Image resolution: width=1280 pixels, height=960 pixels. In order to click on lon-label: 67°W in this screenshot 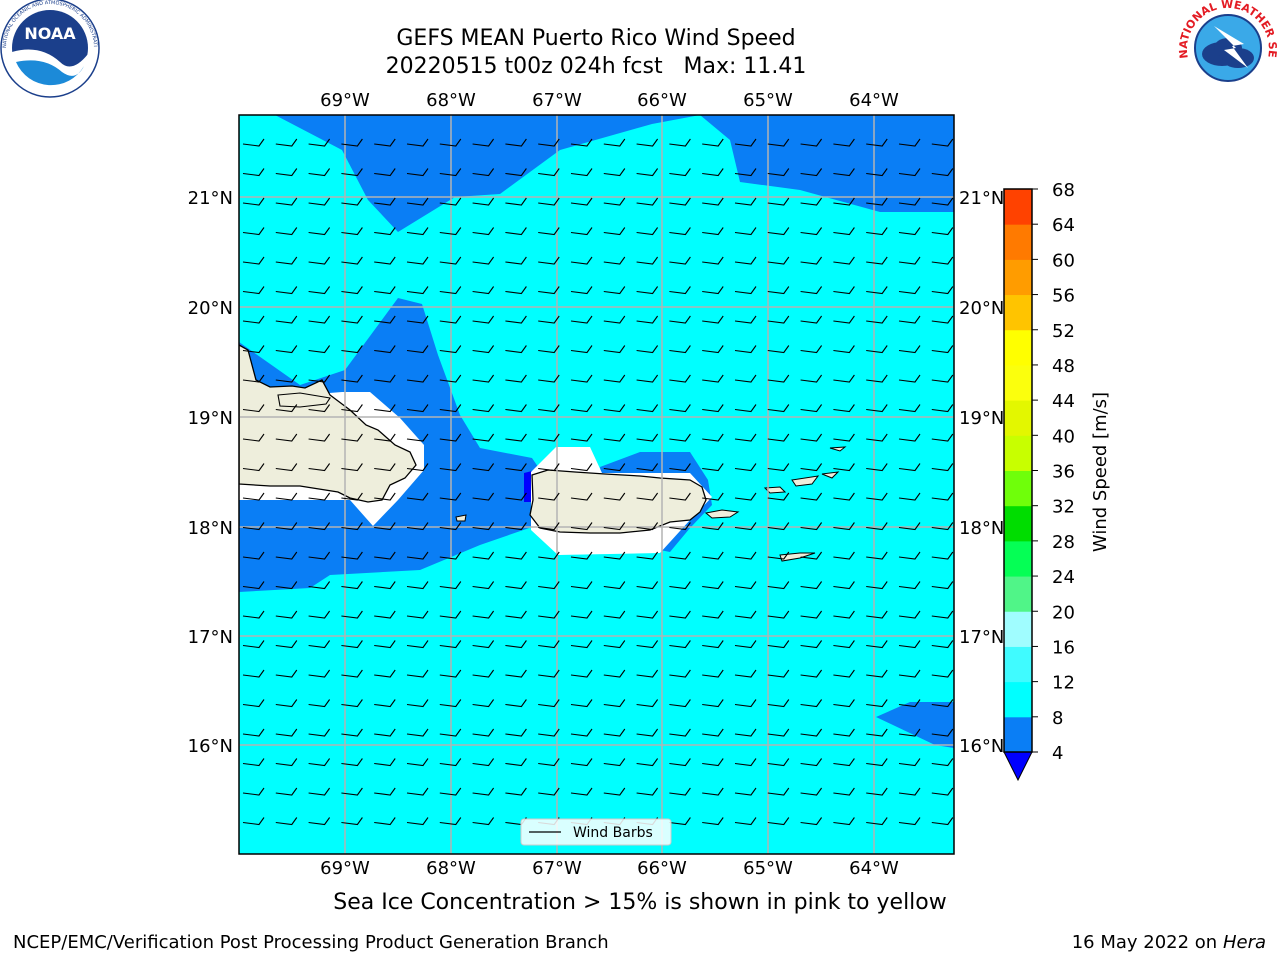, I will do `click(557, 868)`.